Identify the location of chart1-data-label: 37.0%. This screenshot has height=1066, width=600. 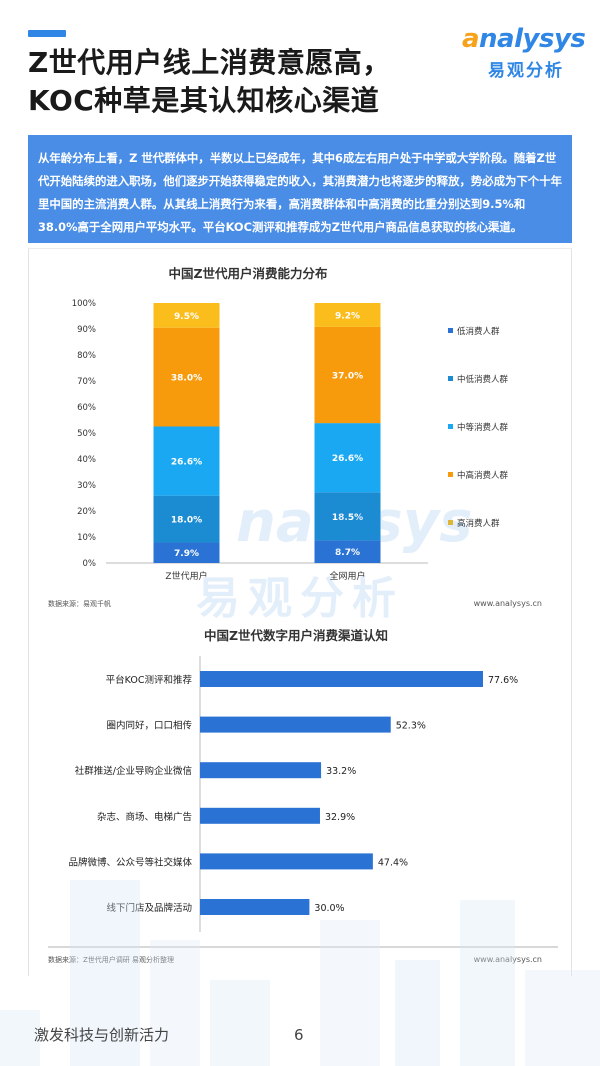
(347, 377).